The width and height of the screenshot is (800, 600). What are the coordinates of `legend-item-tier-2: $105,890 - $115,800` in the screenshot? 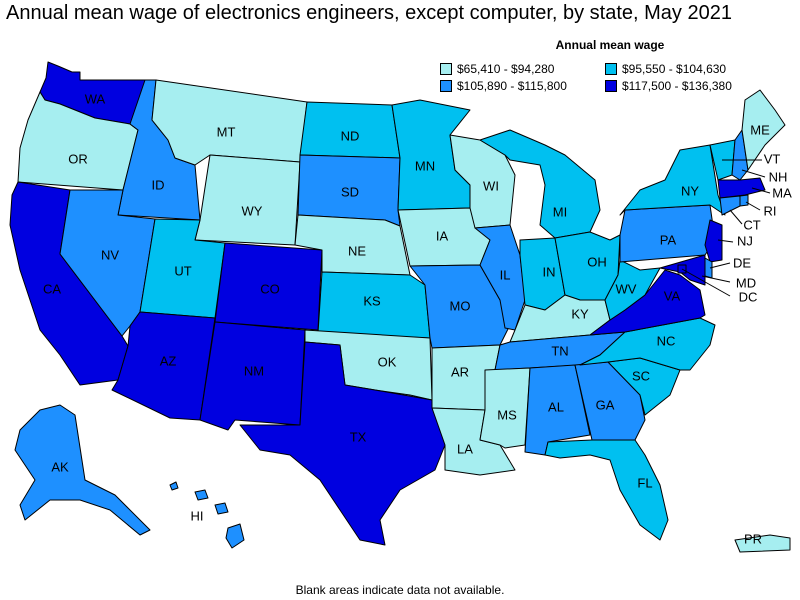 It's located at (522, 86).